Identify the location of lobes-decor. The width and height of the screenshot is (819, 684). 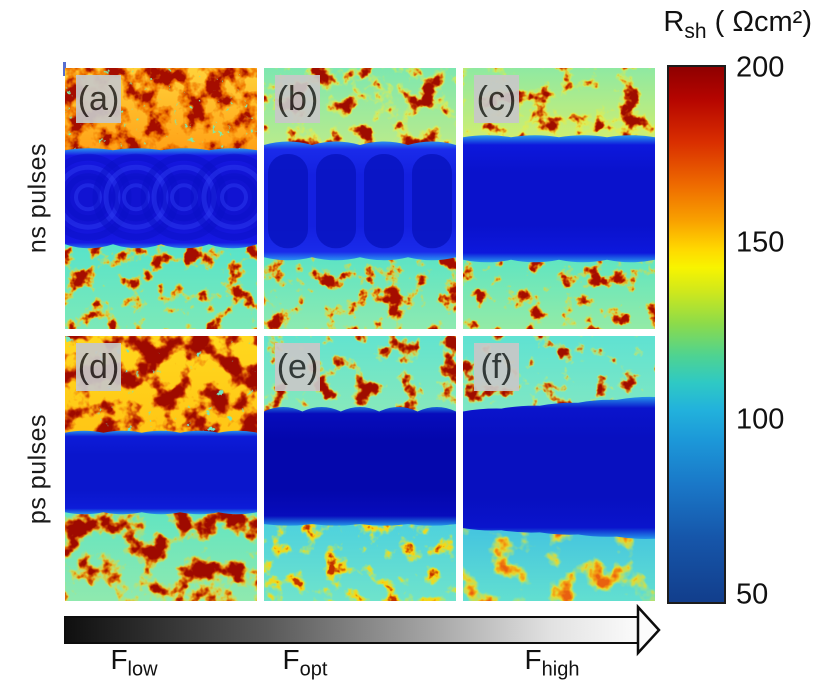
(360, 201).